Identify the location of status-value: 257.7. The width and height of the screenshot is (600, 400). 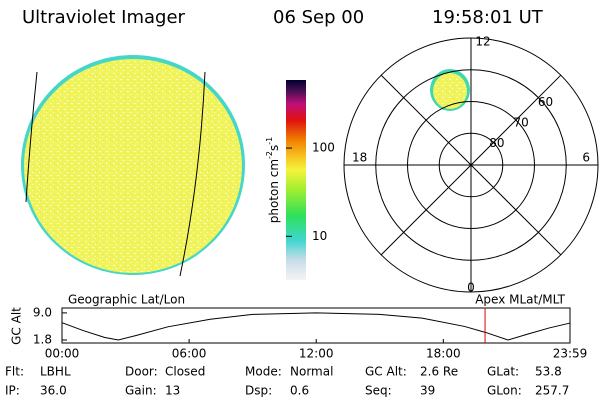
(552, 391).